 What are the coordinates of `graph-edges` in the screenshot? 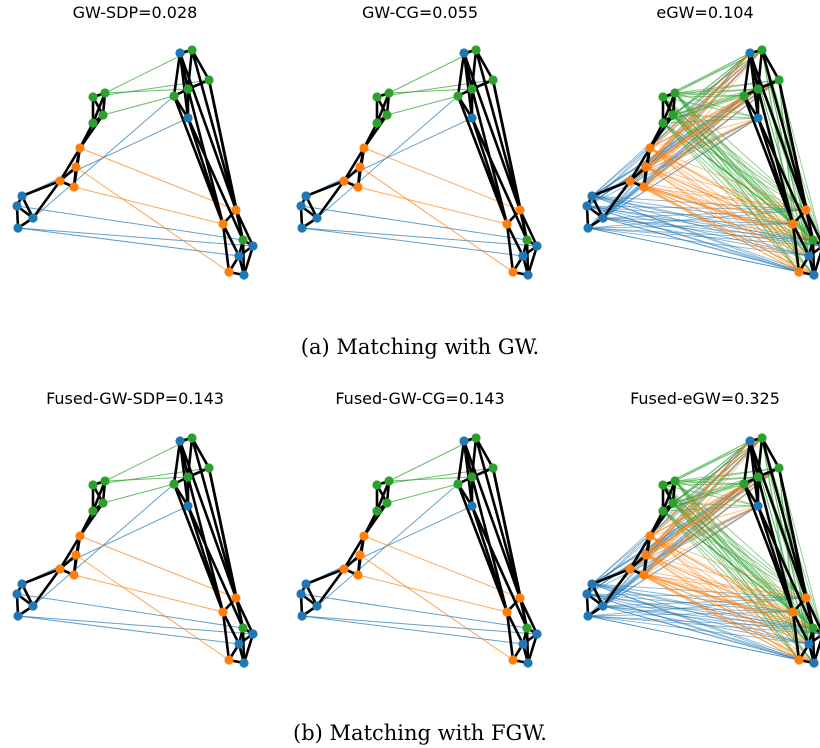 It's located at (419, 550).